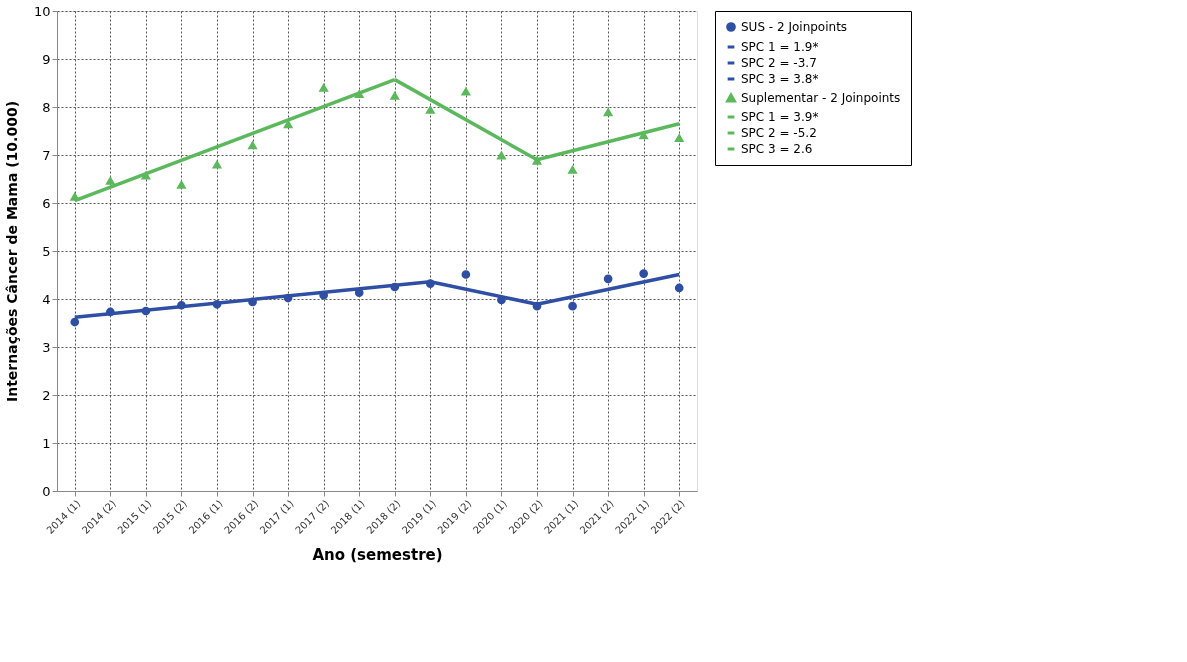  What do you see at coordinates (11, 251) in the screenshot?
I see `y-axis-title: Internações Câncer de Mama (10.000)` at bounding box center [11, 251].